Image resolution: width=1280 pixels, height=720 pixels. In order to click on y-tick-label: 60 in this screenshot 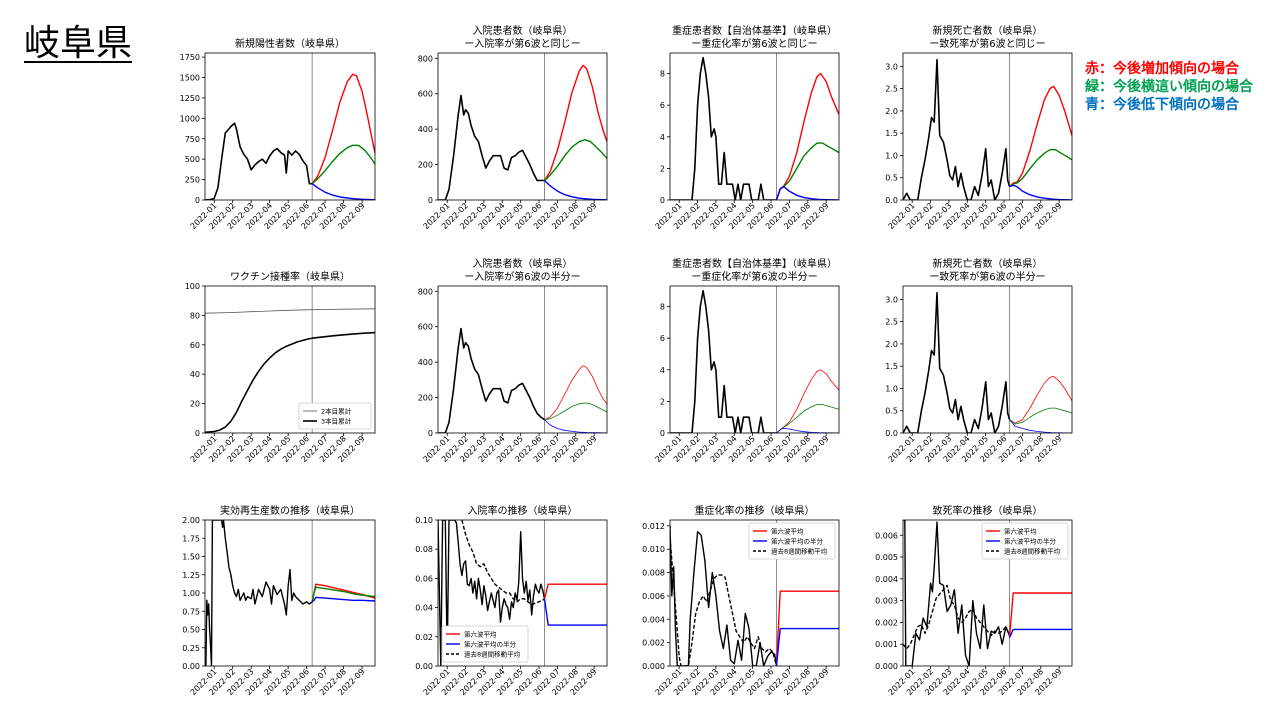, I will do `click(195, 345)`.